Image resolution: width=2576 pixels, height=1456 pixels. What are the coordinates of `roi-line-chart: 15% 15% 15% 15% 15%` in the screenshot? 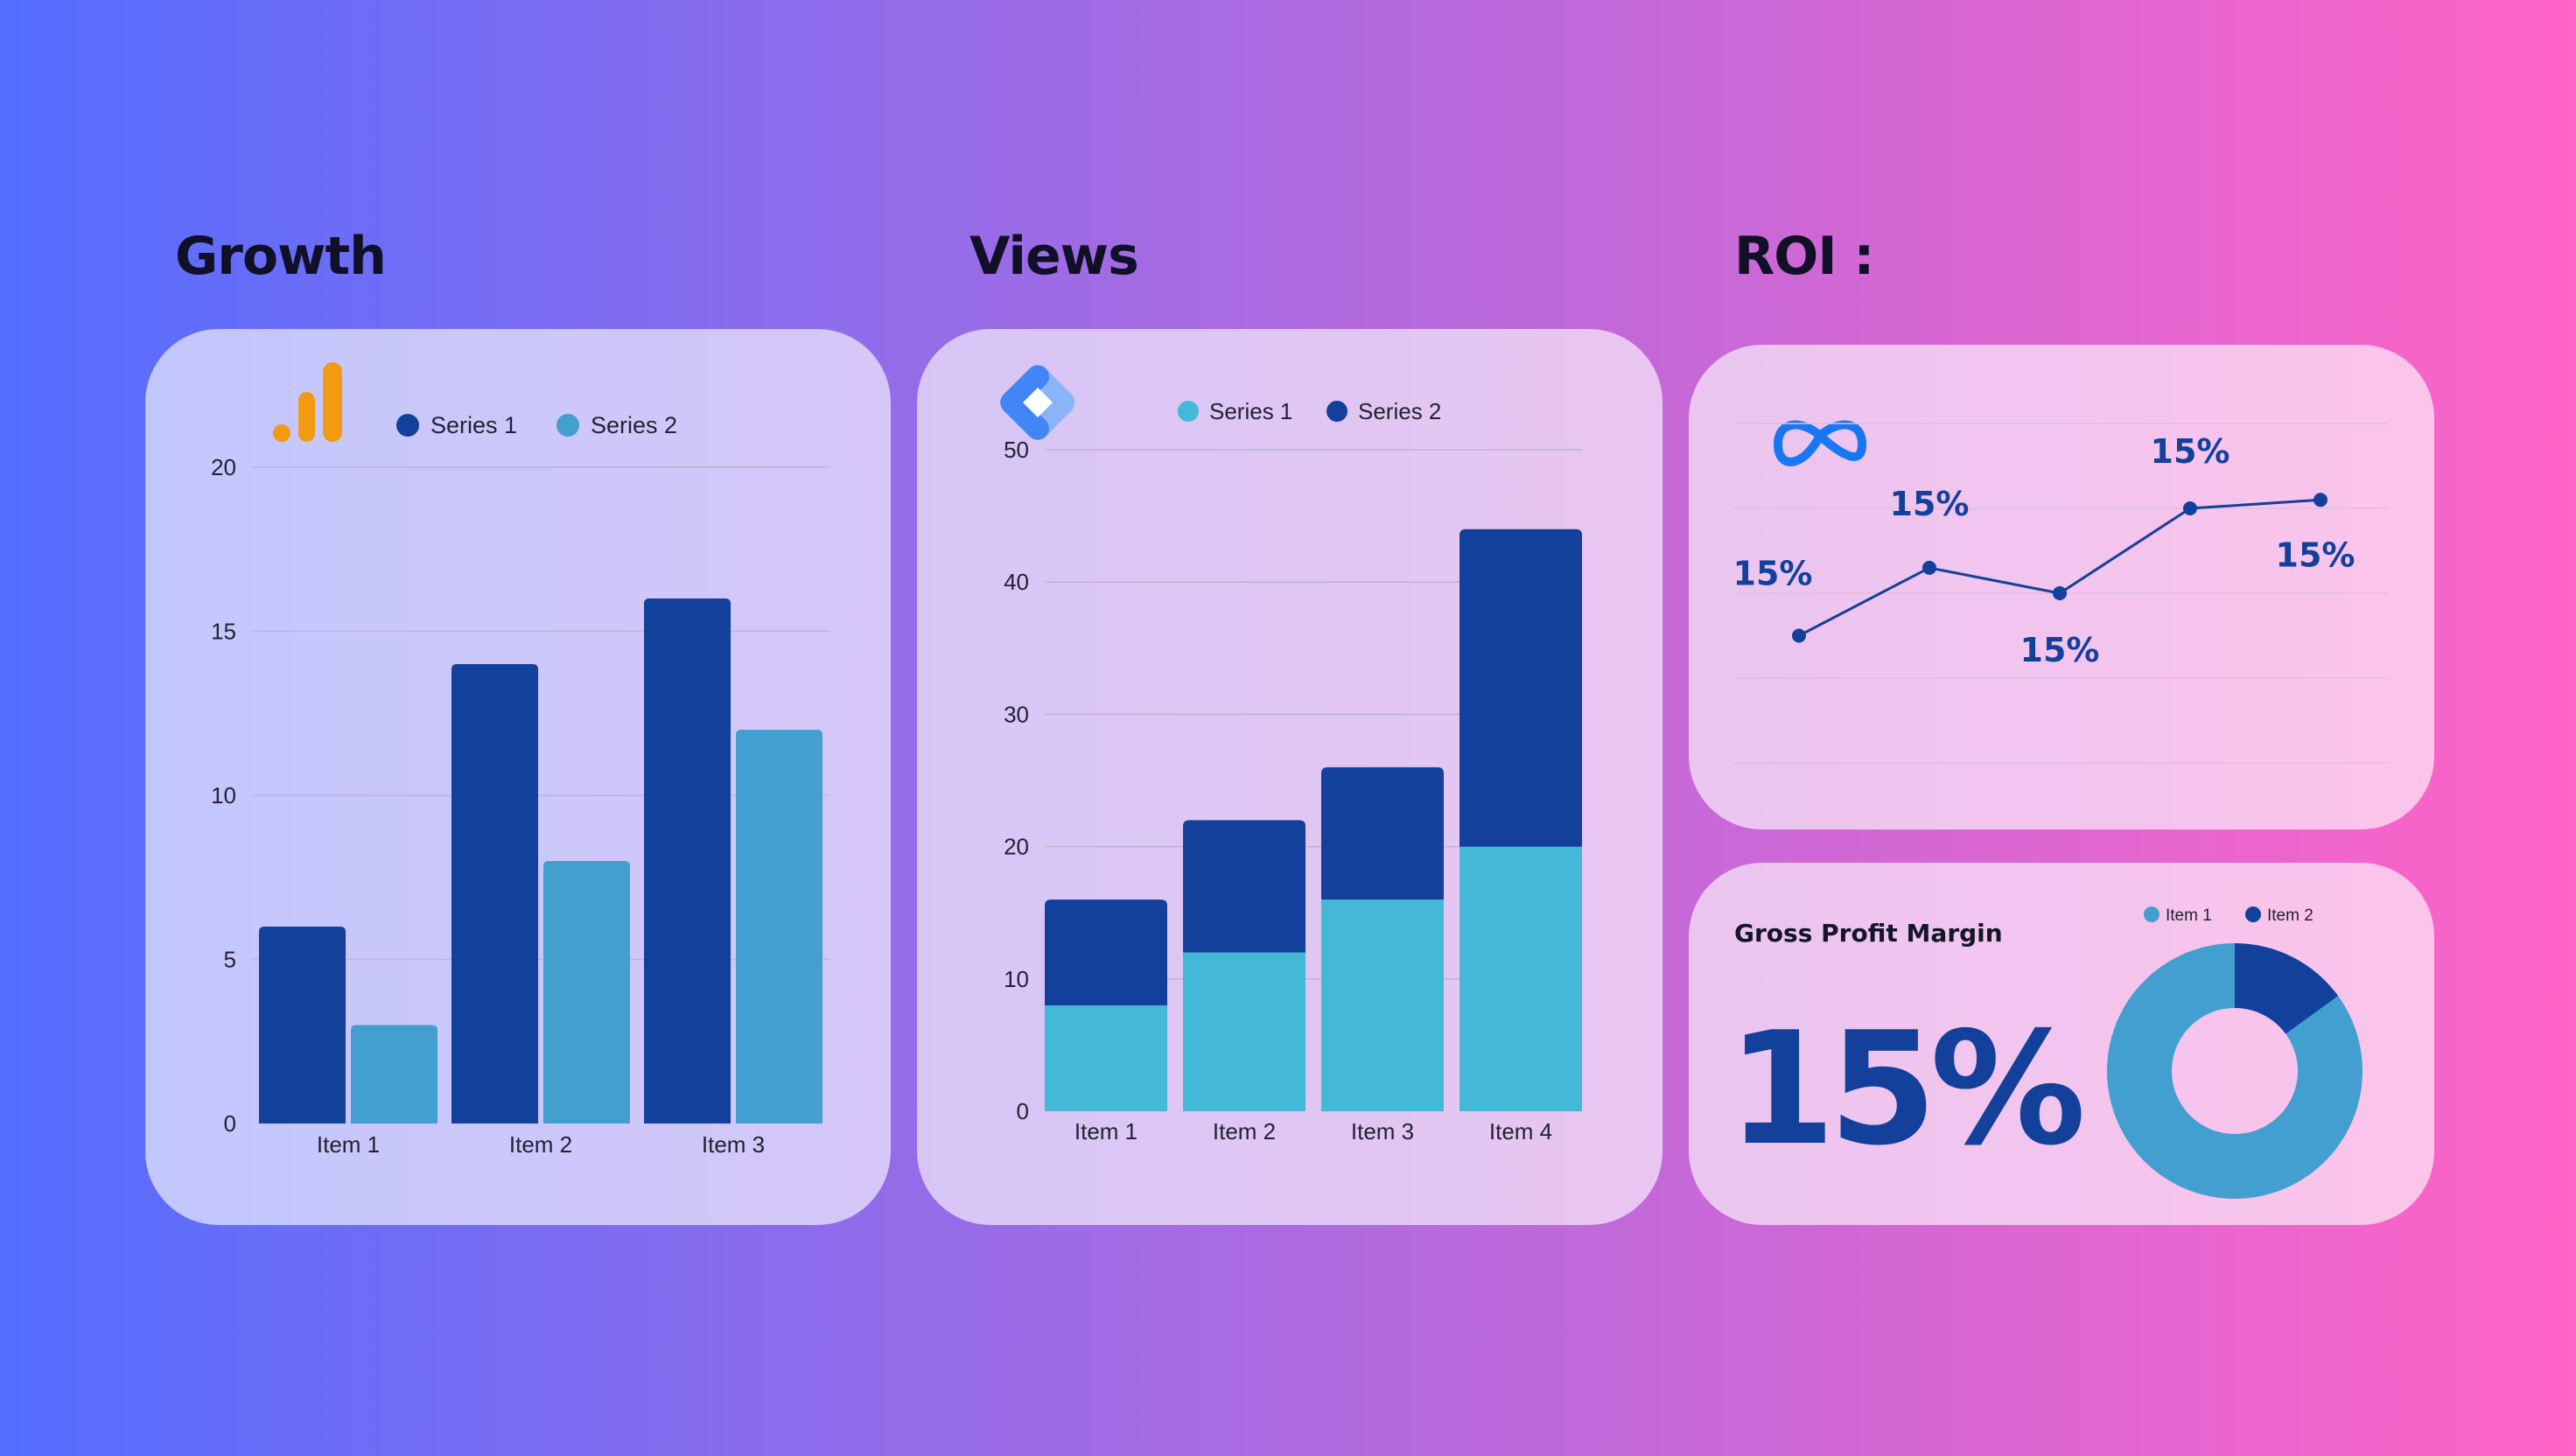 It's located at (2061, 592).